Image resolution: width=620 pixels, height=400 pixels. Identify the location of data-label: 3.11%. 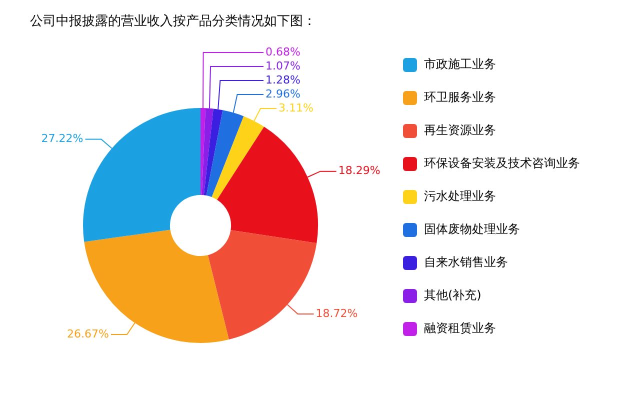
(296, 107).